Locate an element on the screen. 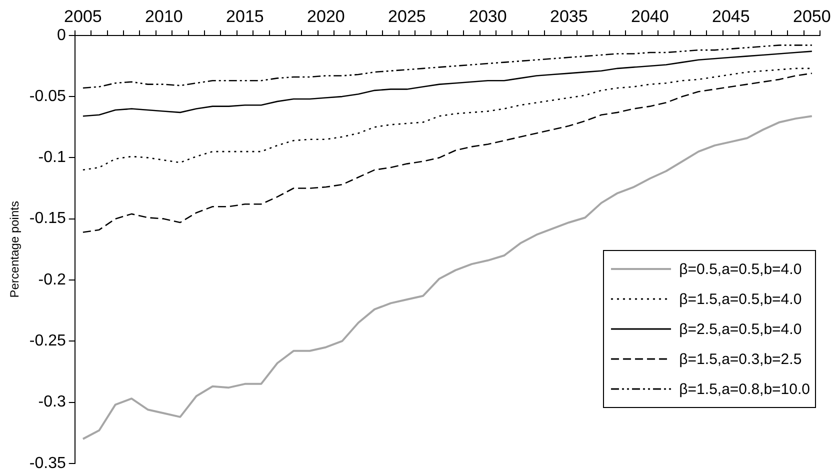  x-tick-label: 2045 is located at coordinates (731, 16).